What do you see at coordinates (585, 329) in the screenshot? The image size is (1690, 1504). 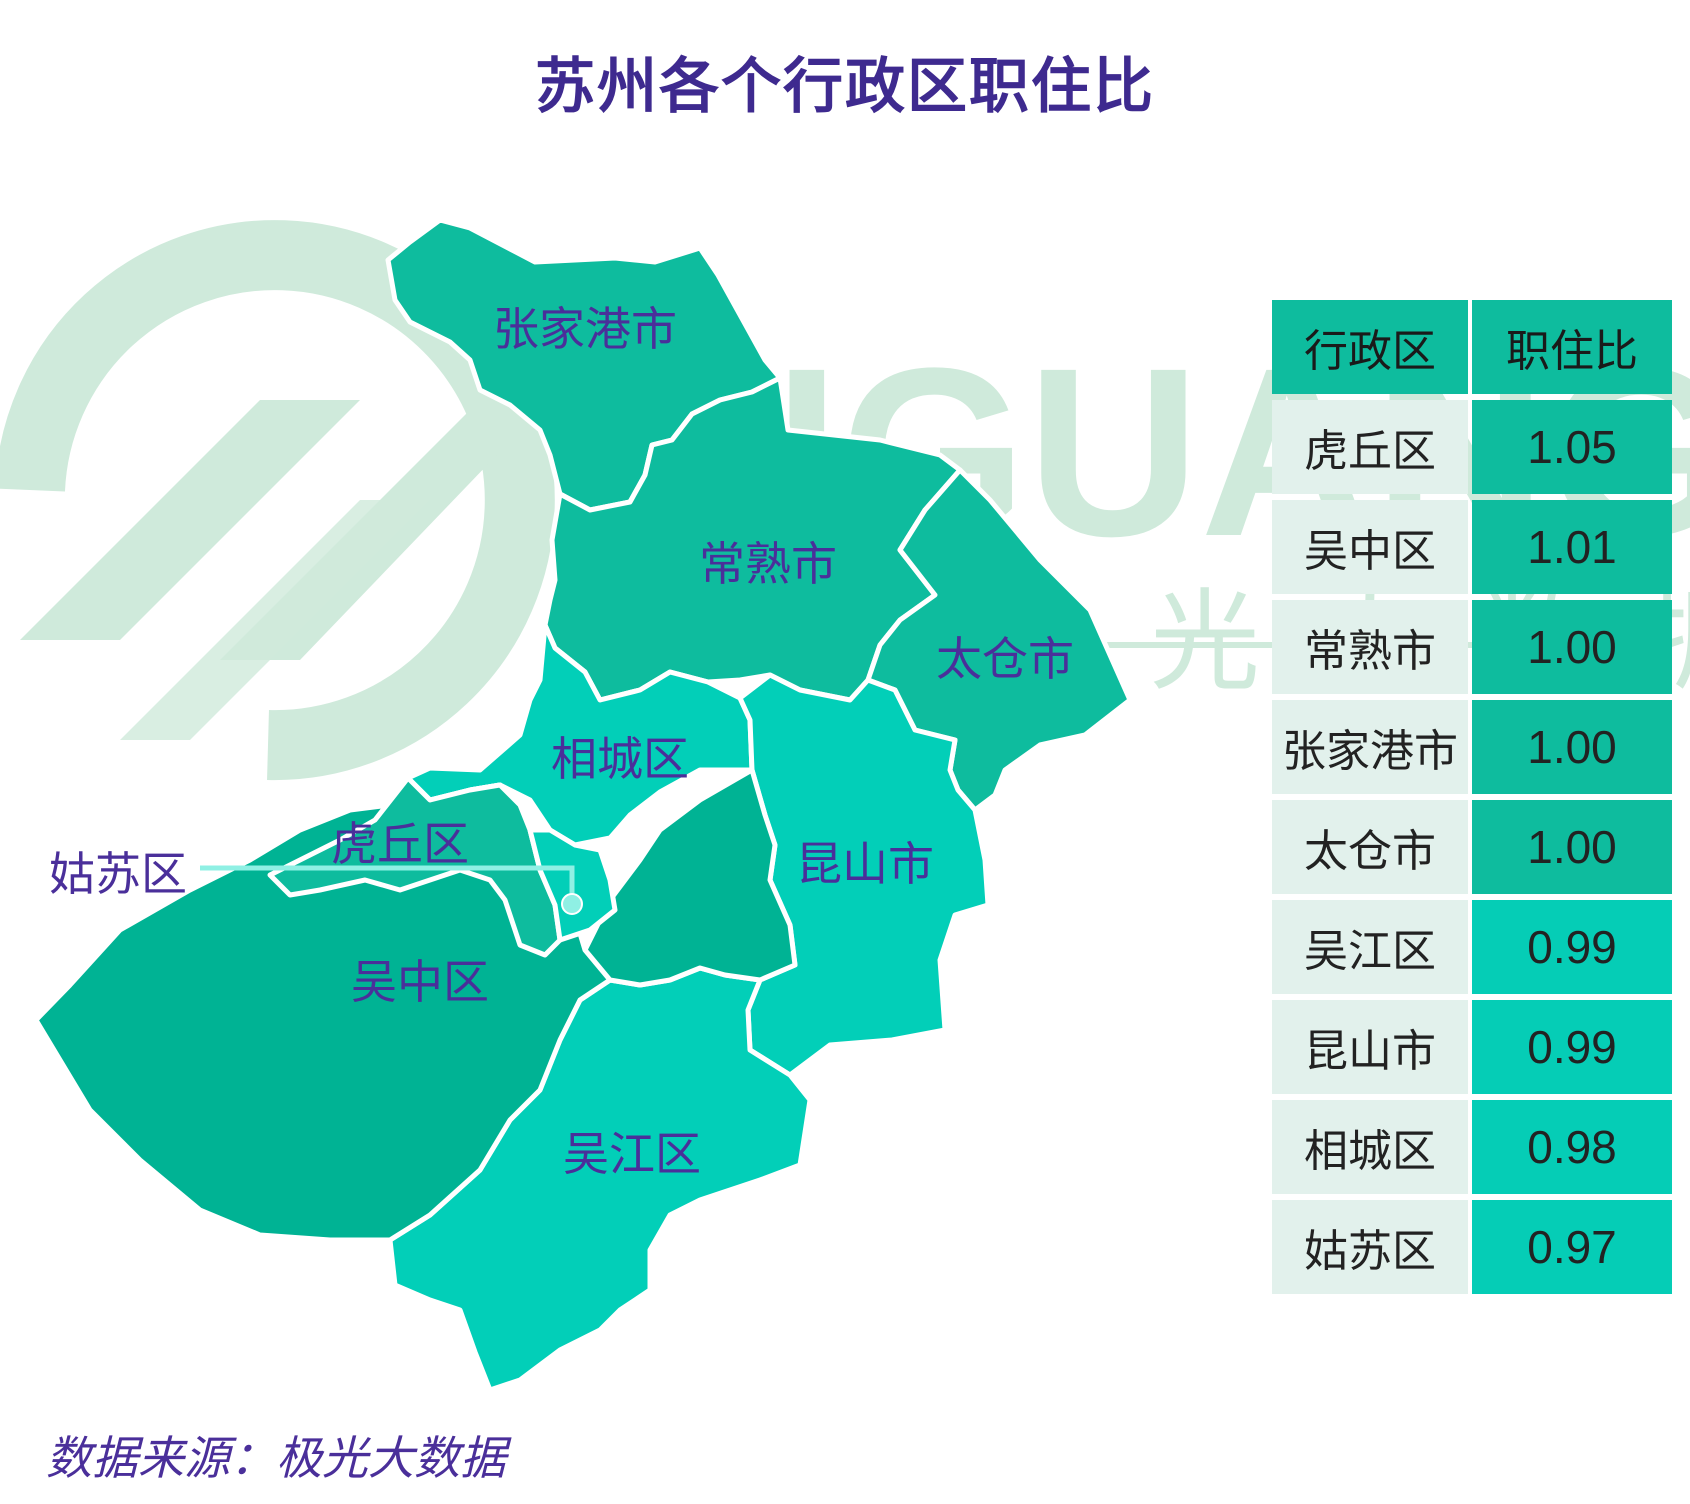 I see `label-zhangjiagang: 张家港市` at bounding box center [585, 329].